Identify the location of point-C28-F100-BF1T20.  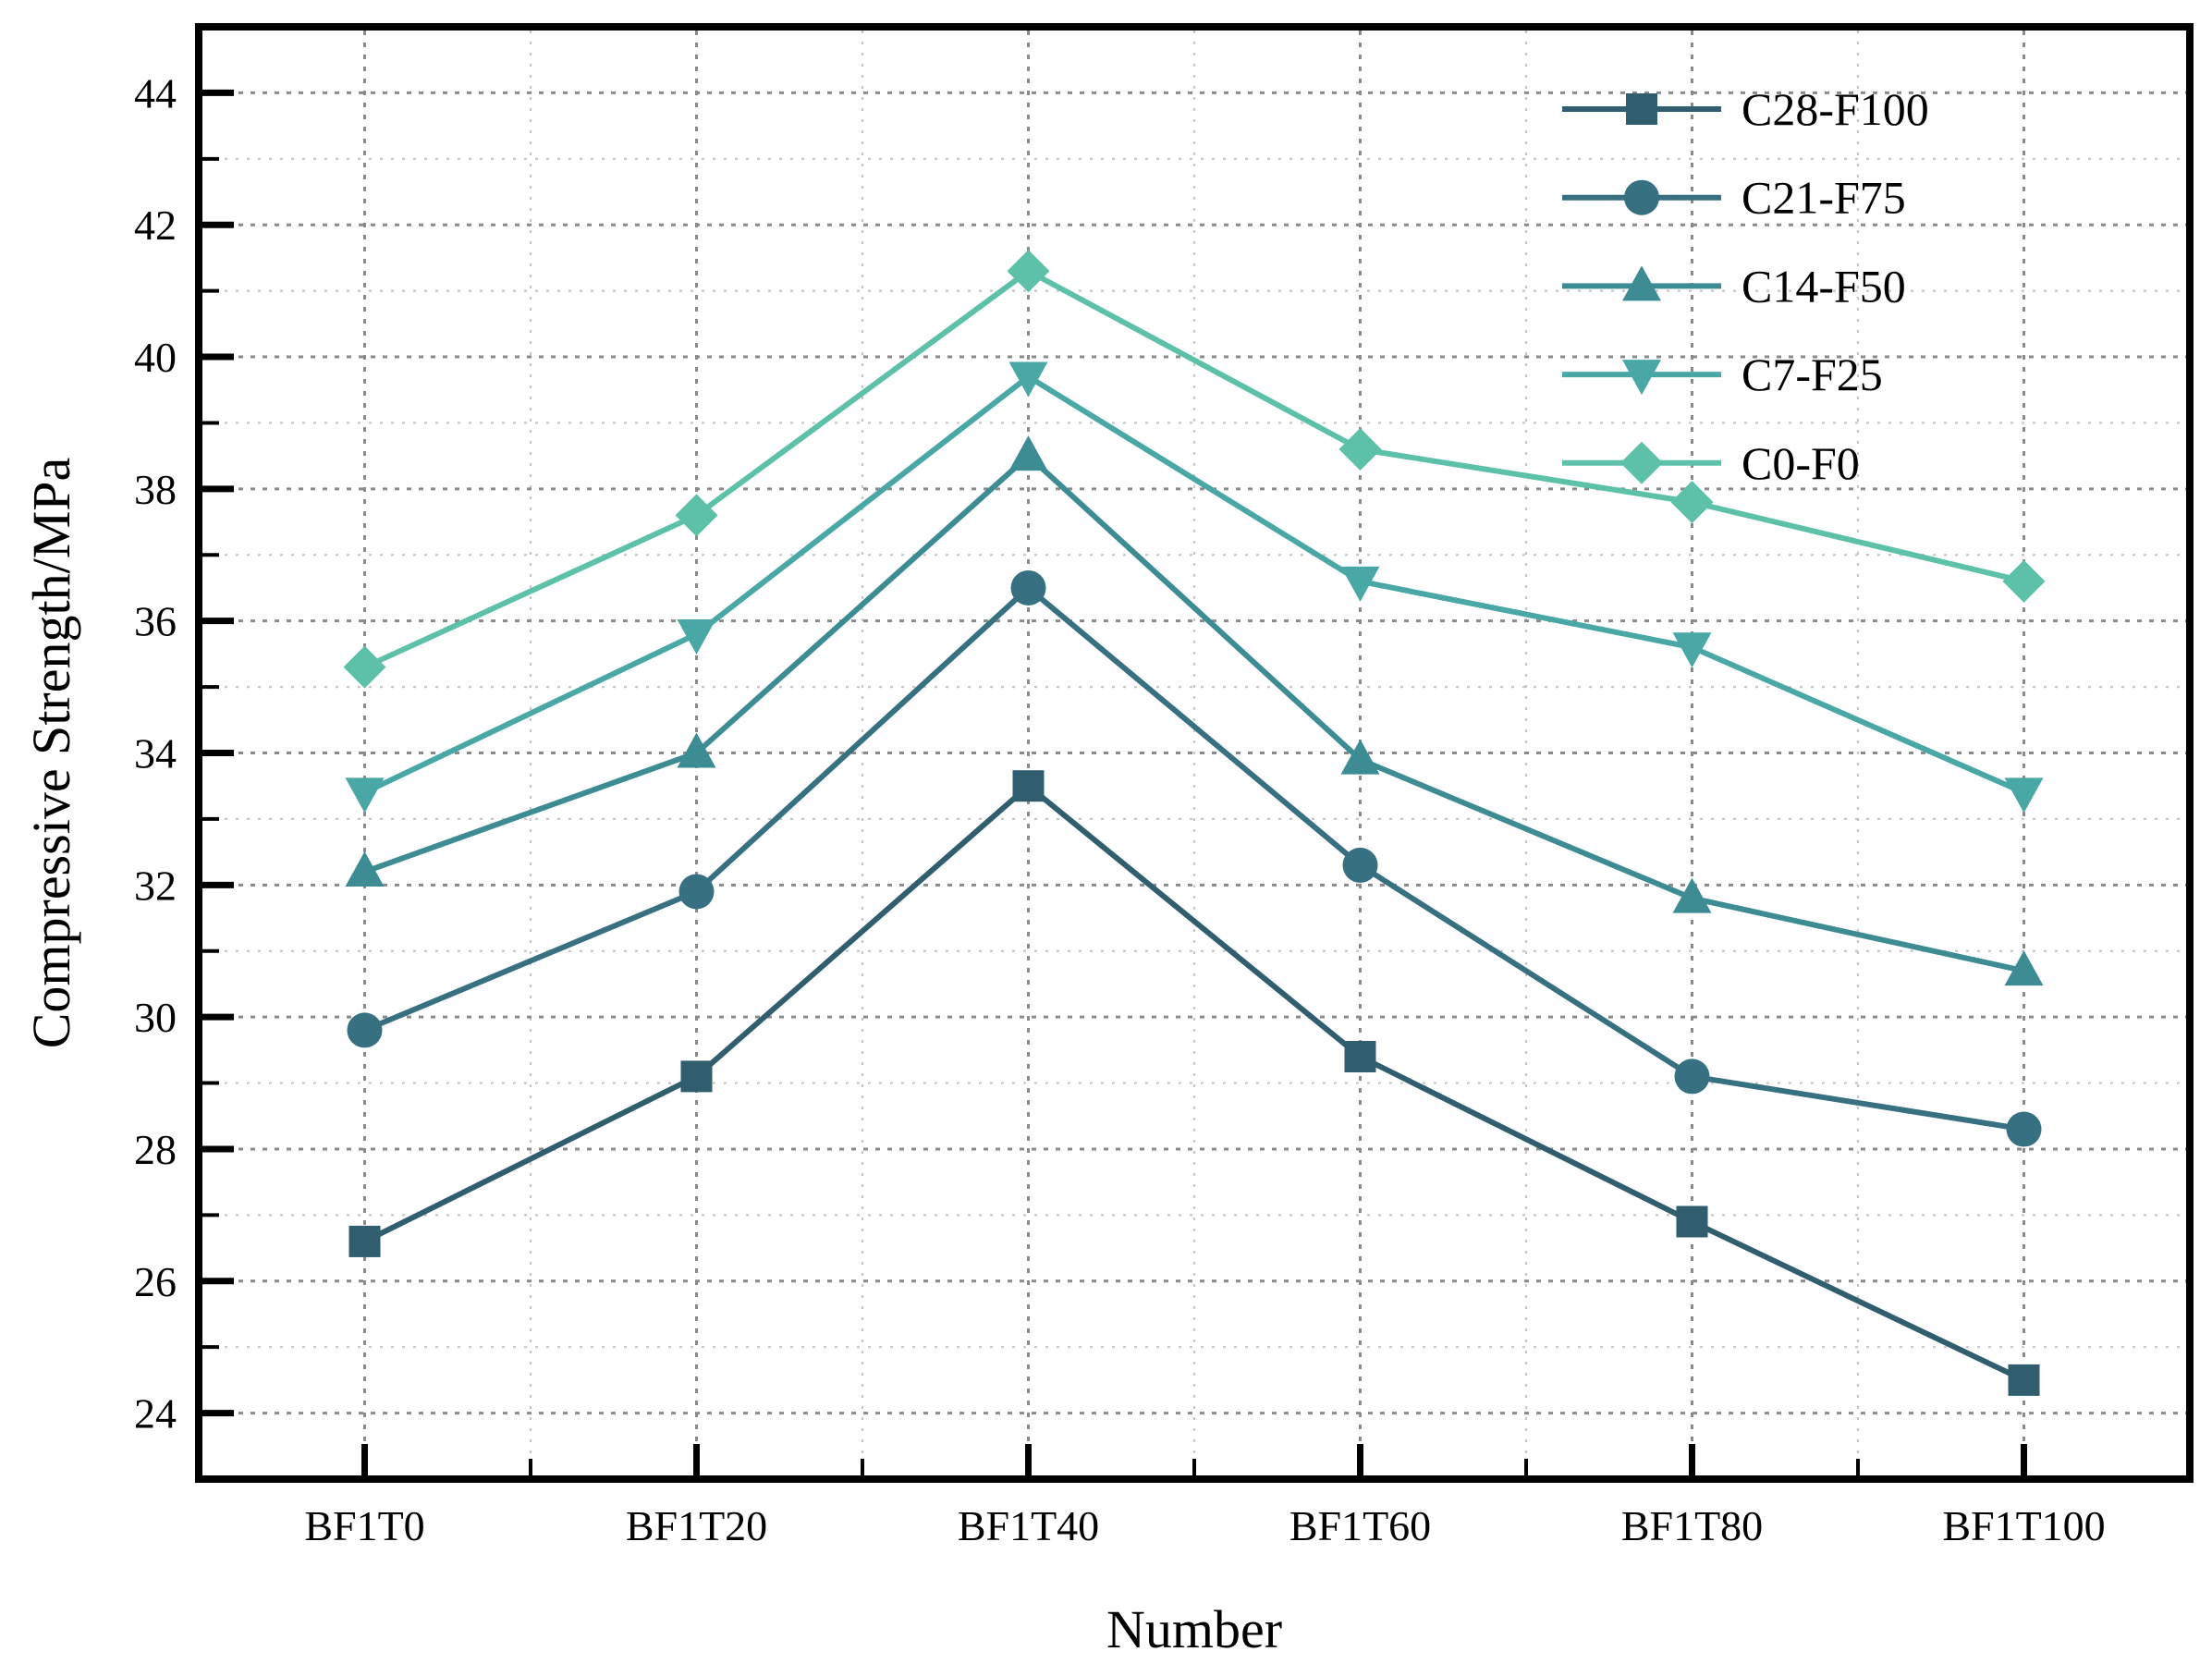
(696, 1076).